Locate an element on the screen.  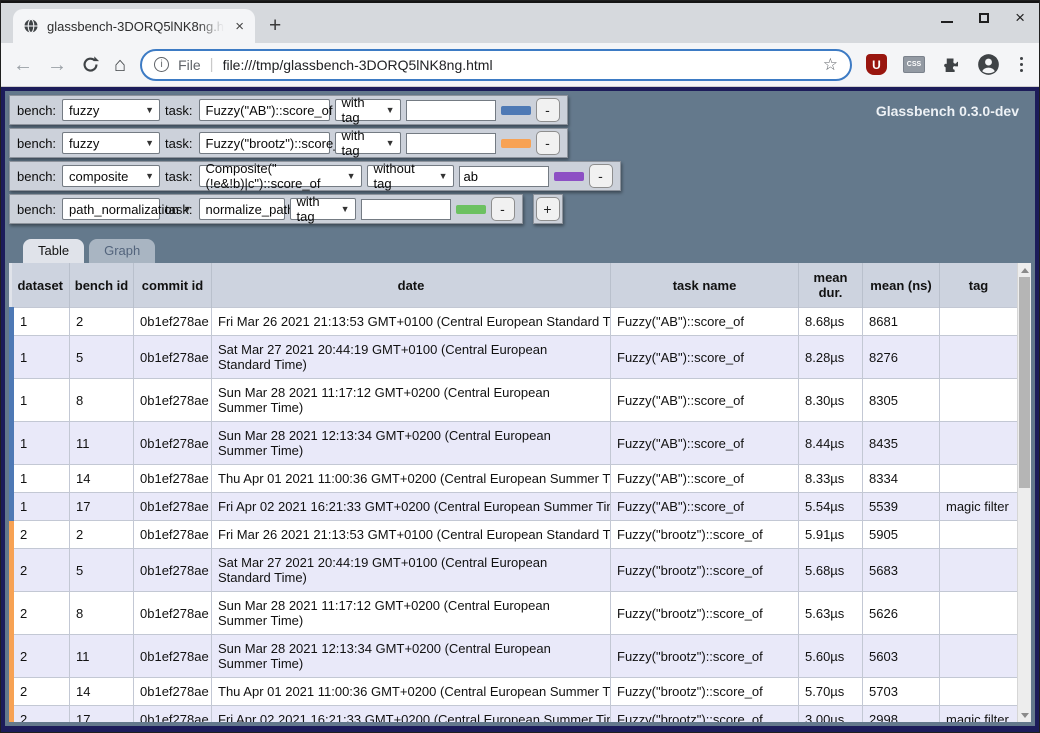
maximize-button is located at coordinates (984, 18).